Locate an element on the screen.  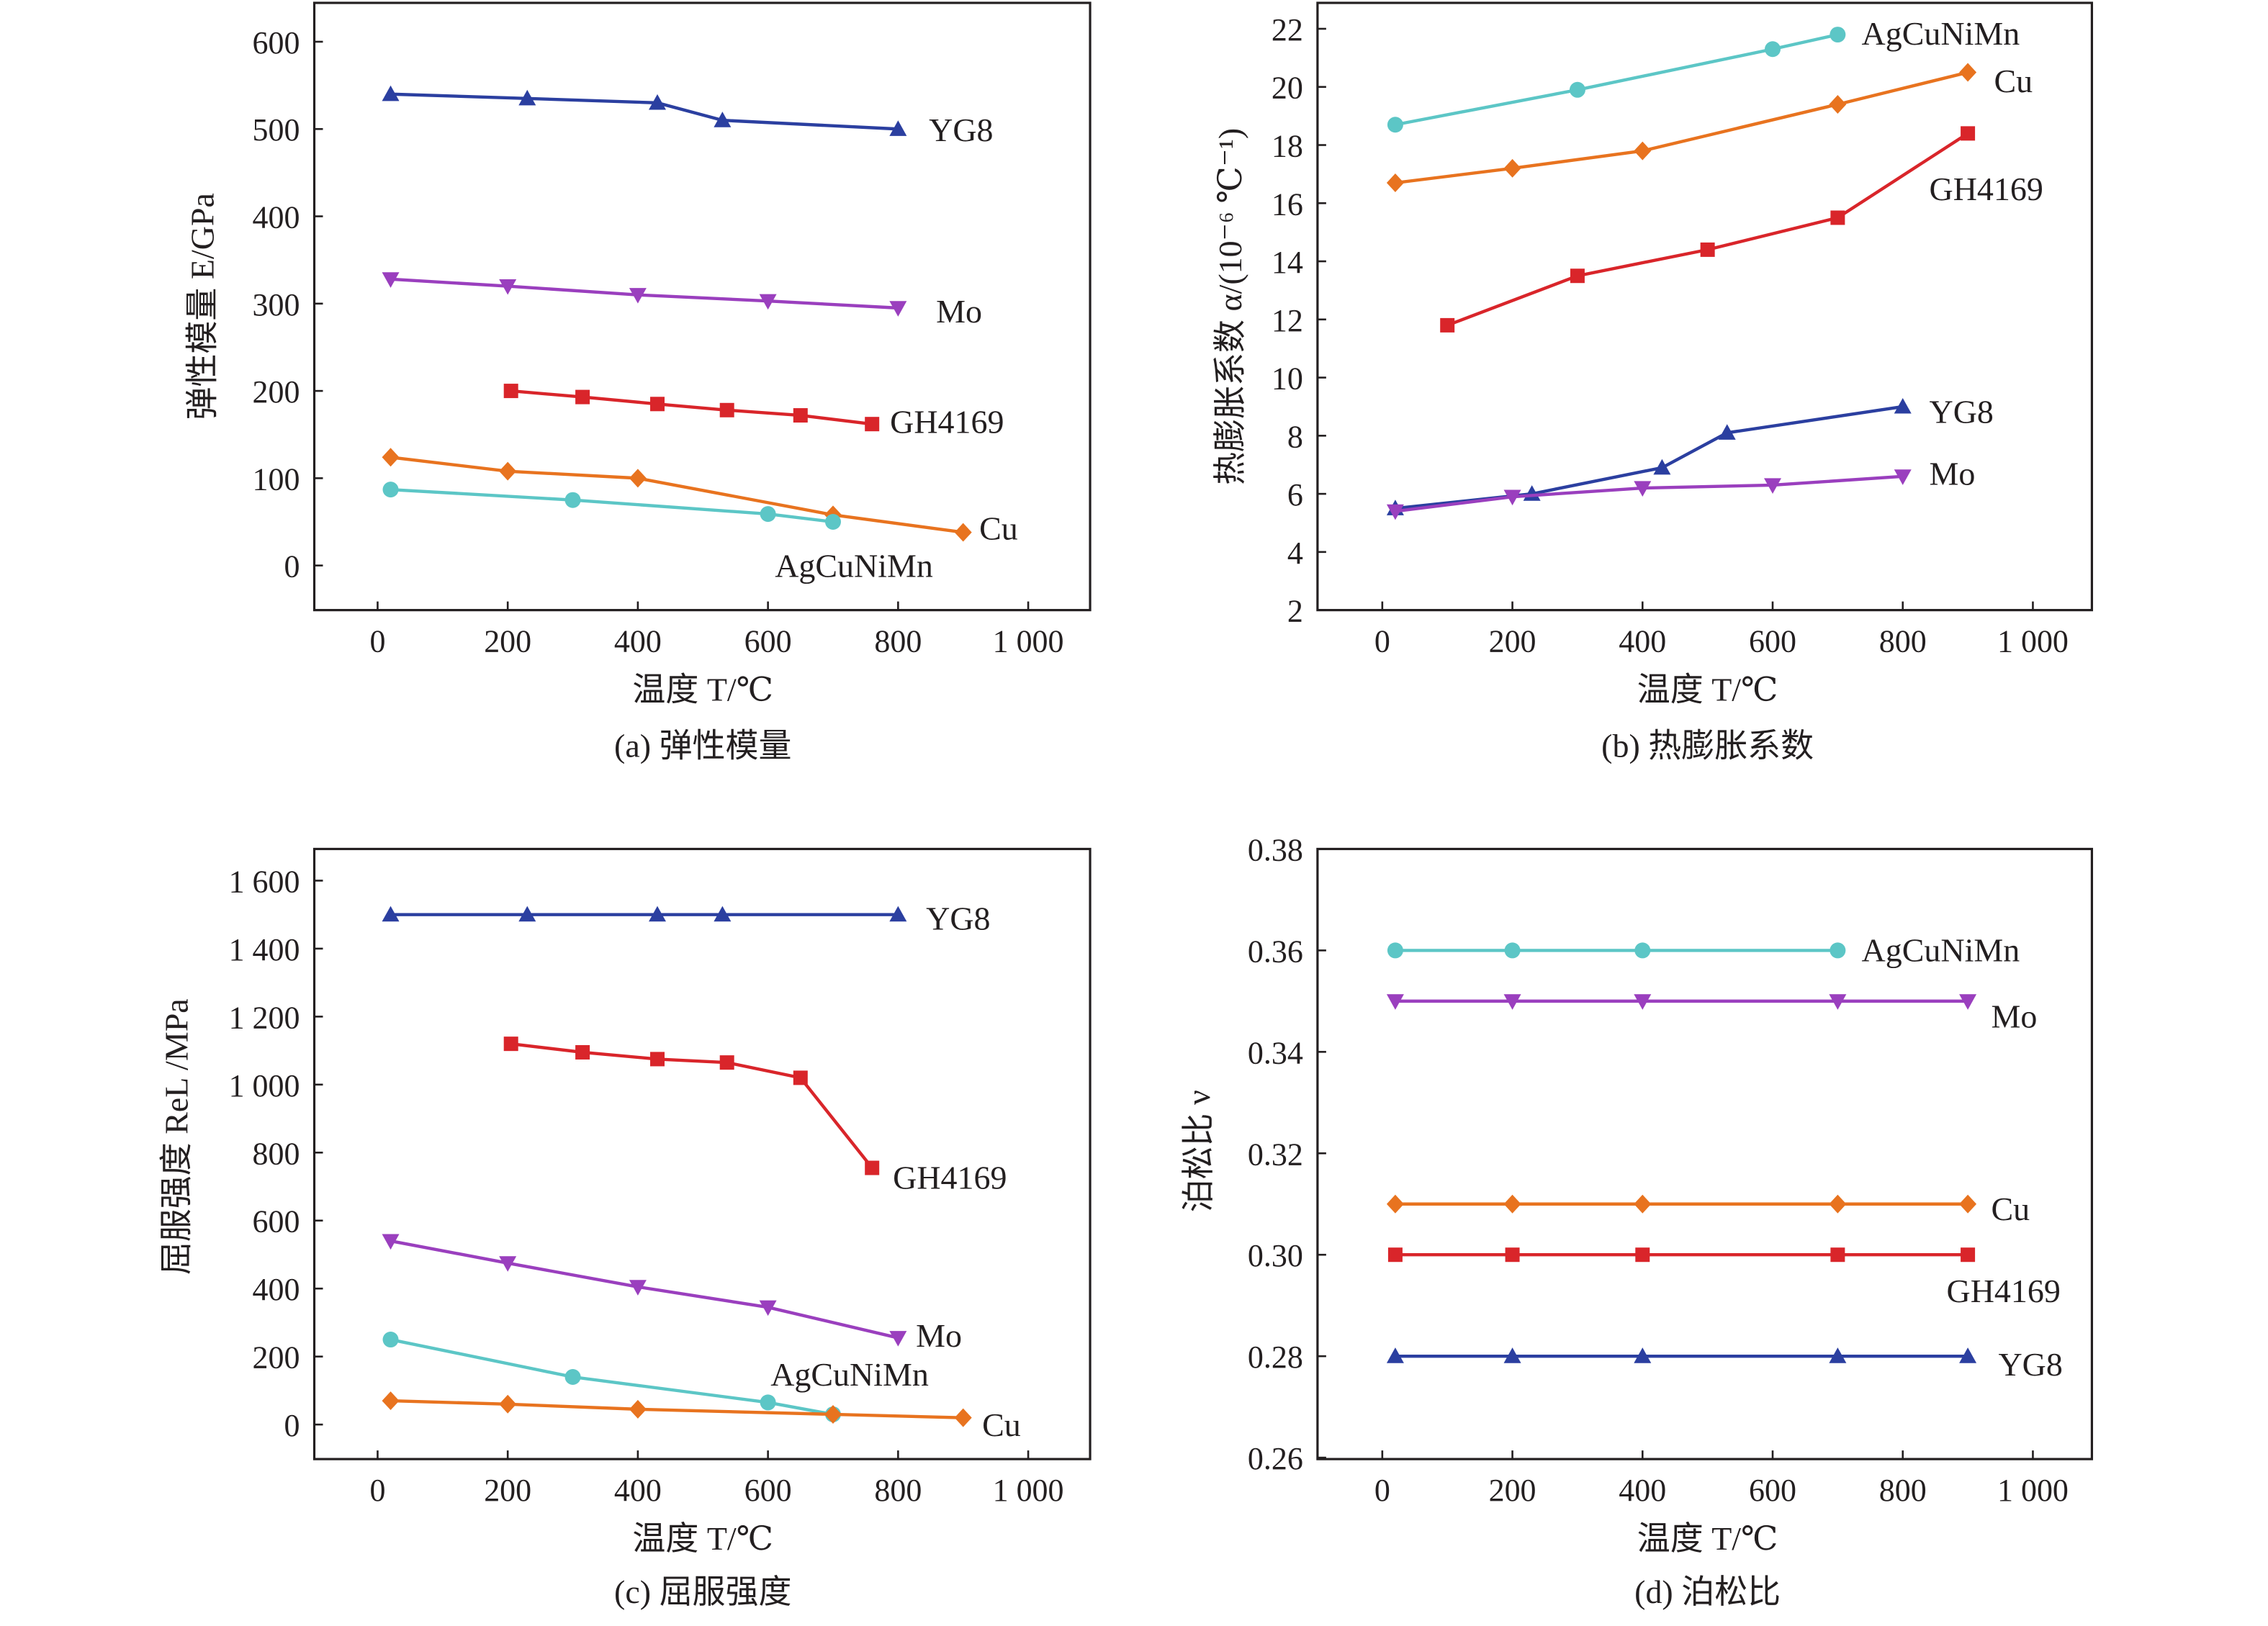
y-axis-label: 热膨胀系数 α/(10⁻⁶ ℃⁻¹) is located at coordinates (1230, 306).